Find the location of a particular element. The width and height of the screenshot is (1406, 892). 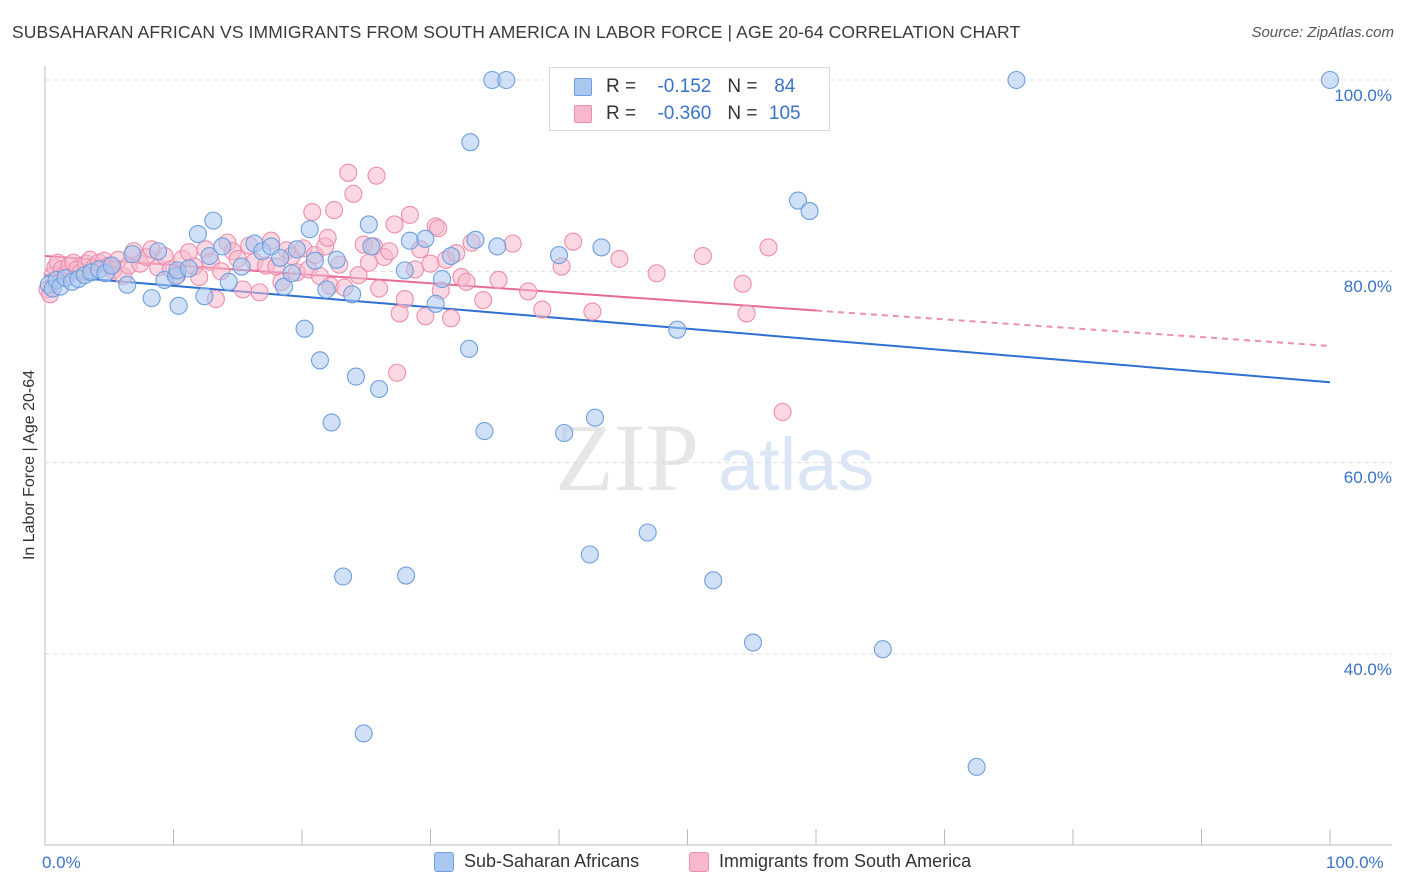

legend-swatch-blue is located at coordinates (444, 861).